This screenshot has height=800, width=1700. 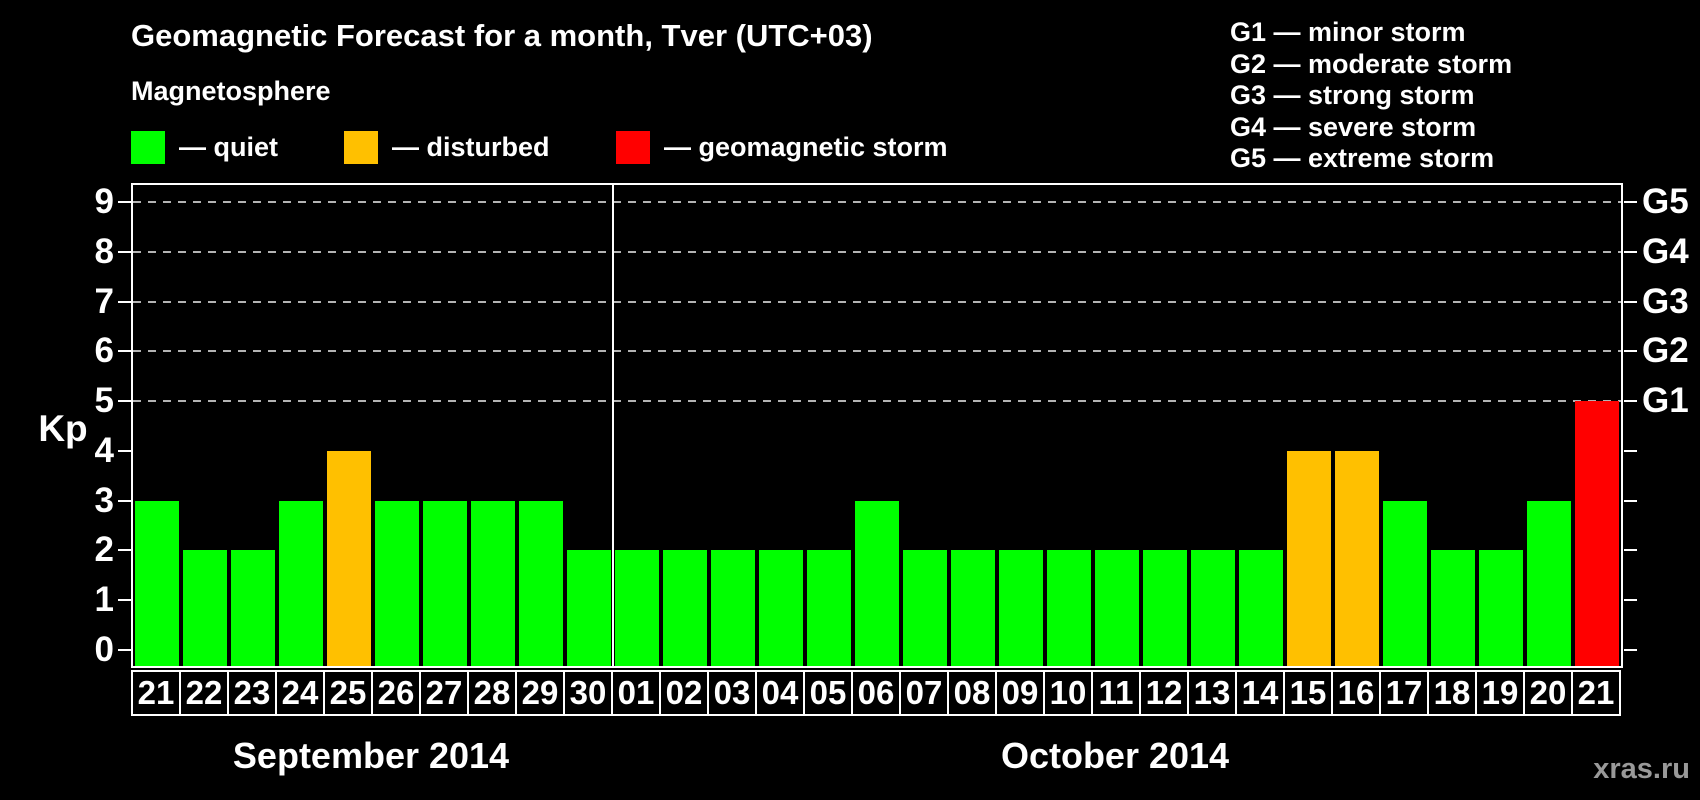 What do you see at coordinates (492, 693) in the screenshot?
I see `day-label-box: 28` at bounding box center [492, 693].